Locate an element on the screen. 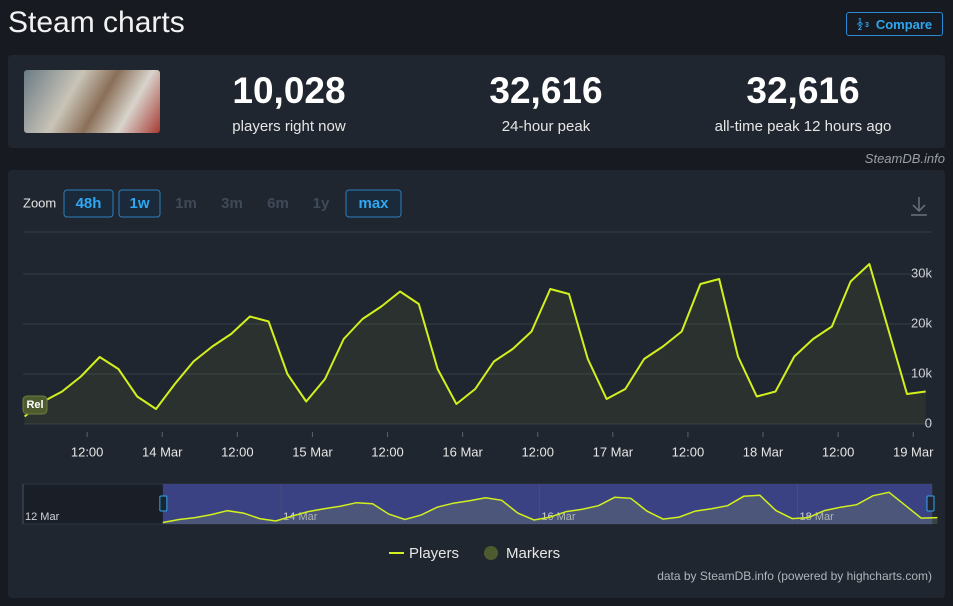  navigator-area is located at coordinates (550, 508).